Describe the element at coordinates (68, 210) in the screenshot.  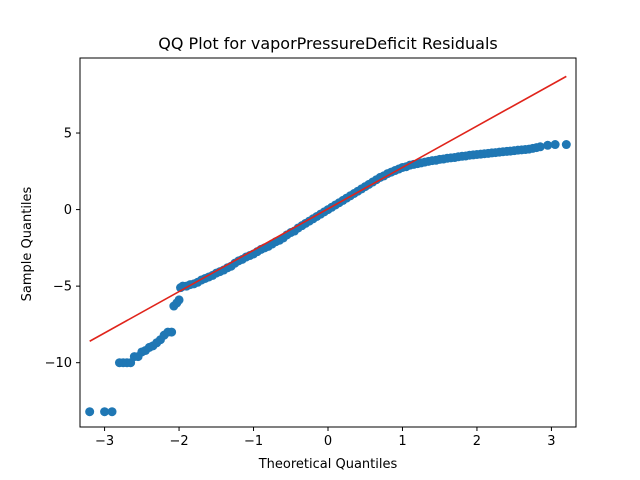
I see `y-tick-label: 0` at that location.